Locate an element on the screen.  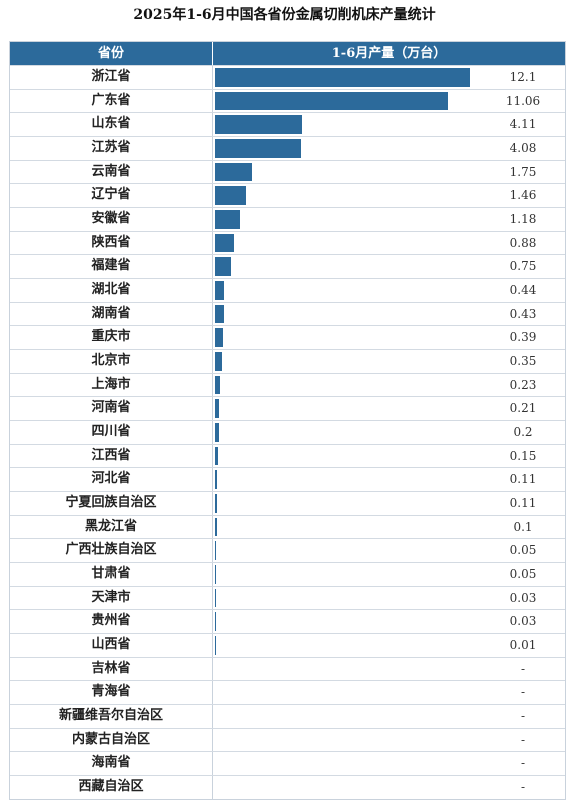
table-row: 新疆维吾尔自治区 - is located at coordinates (287, 716).